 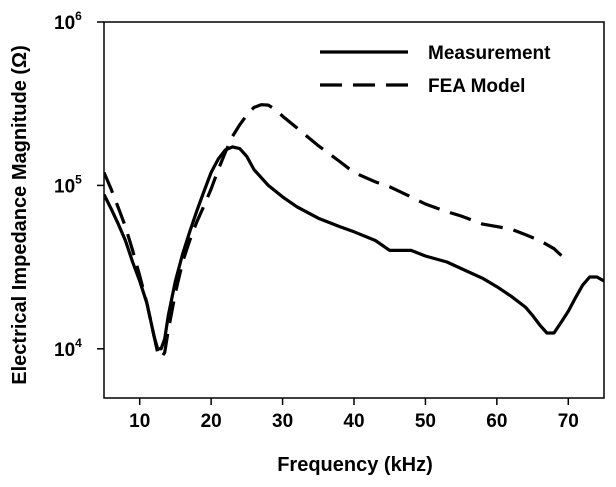 I want to click on legend-label: FEA Model, so click(x=476, y=86).